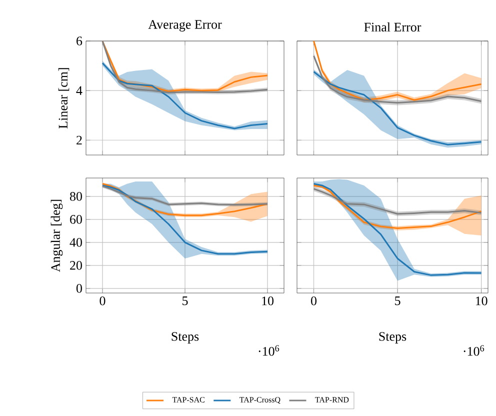 The height and width of the screenshot is (416, 496). What do you see at coordinates (76, 265) in the screenshot?
I see `y-tick-label: 20` at bounding box center [76, 265].